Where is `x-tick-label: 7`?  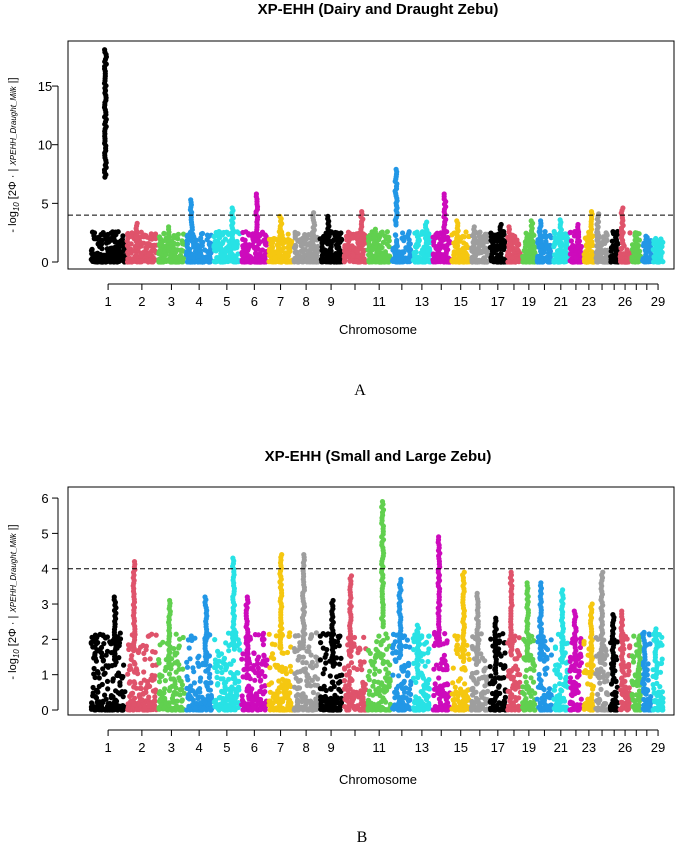
x-tick-label: 7 is located at coordinates (280, 301).